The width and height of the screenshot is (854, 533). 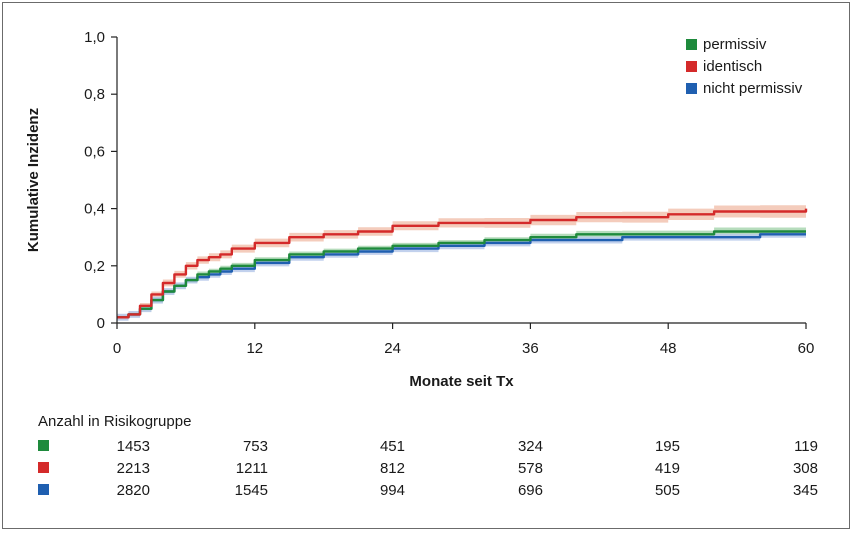 What do you see at coordinates (94, 37) in the screenshot?
I see `y-tick-label: 1,0` at bounding box center [94, 37].